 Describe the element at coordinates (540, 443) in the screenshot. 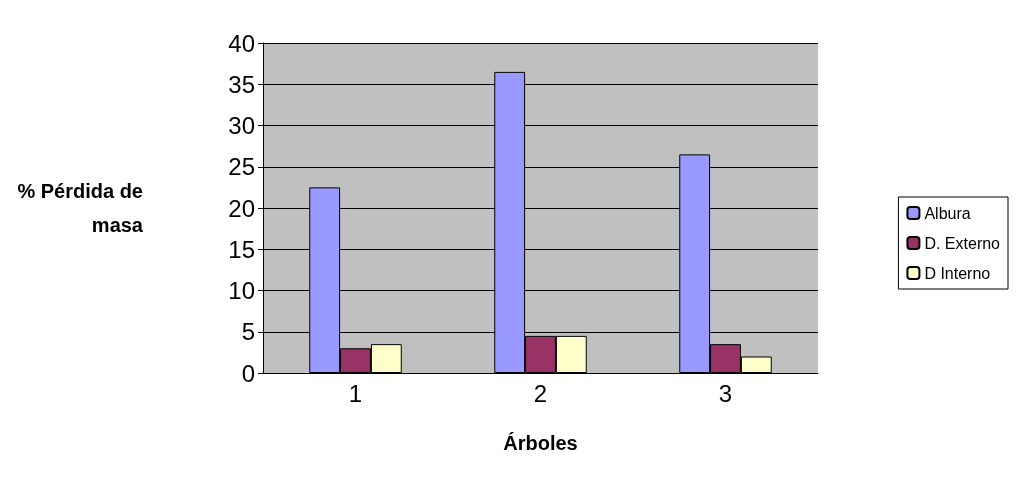

I see `x-axis-title: Árboles` at that location.